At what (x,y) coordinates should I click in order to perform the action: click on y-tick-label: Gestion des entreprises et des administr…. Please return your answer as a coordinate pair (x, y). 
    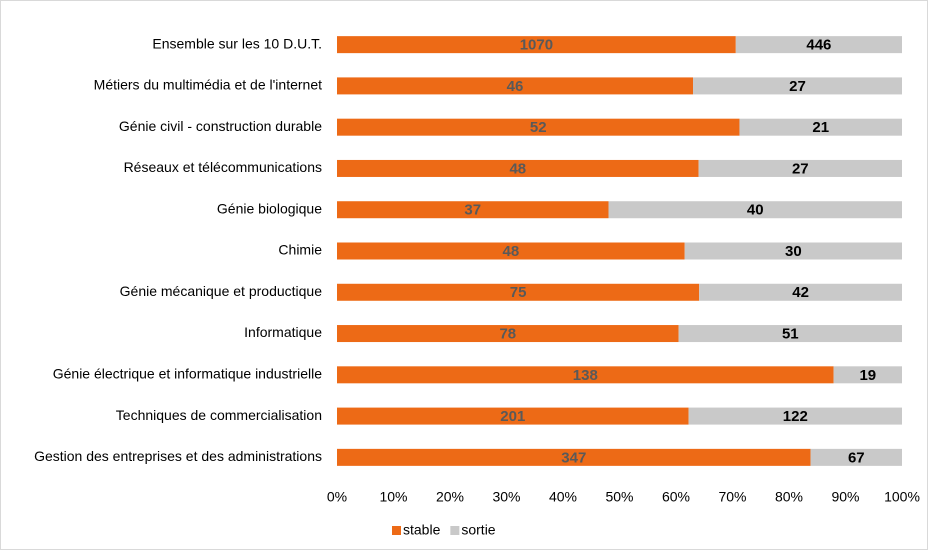
    Looking at the image, I should click on (178, 456).